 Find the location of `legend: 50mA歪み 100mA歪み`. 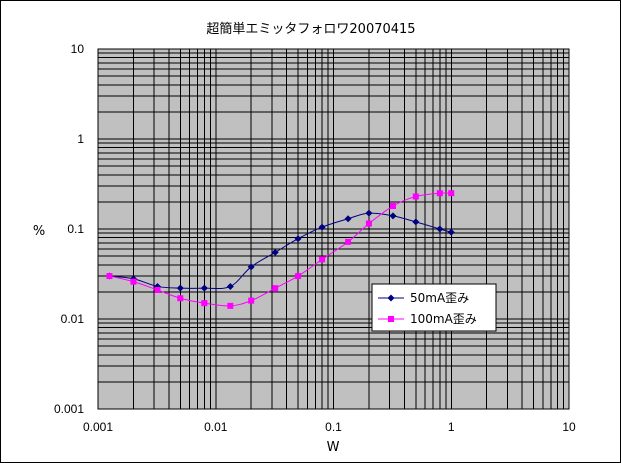

legend: 50mA歪み 100mA歪み is located at coordinates (434, 307).